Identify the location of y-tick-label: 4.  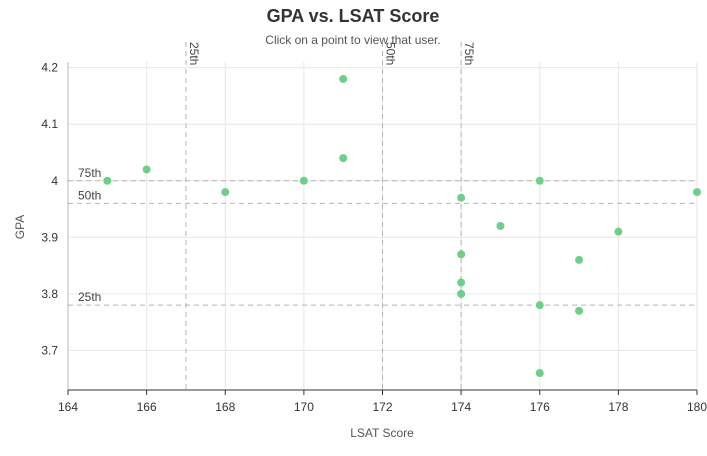
(54, 181).